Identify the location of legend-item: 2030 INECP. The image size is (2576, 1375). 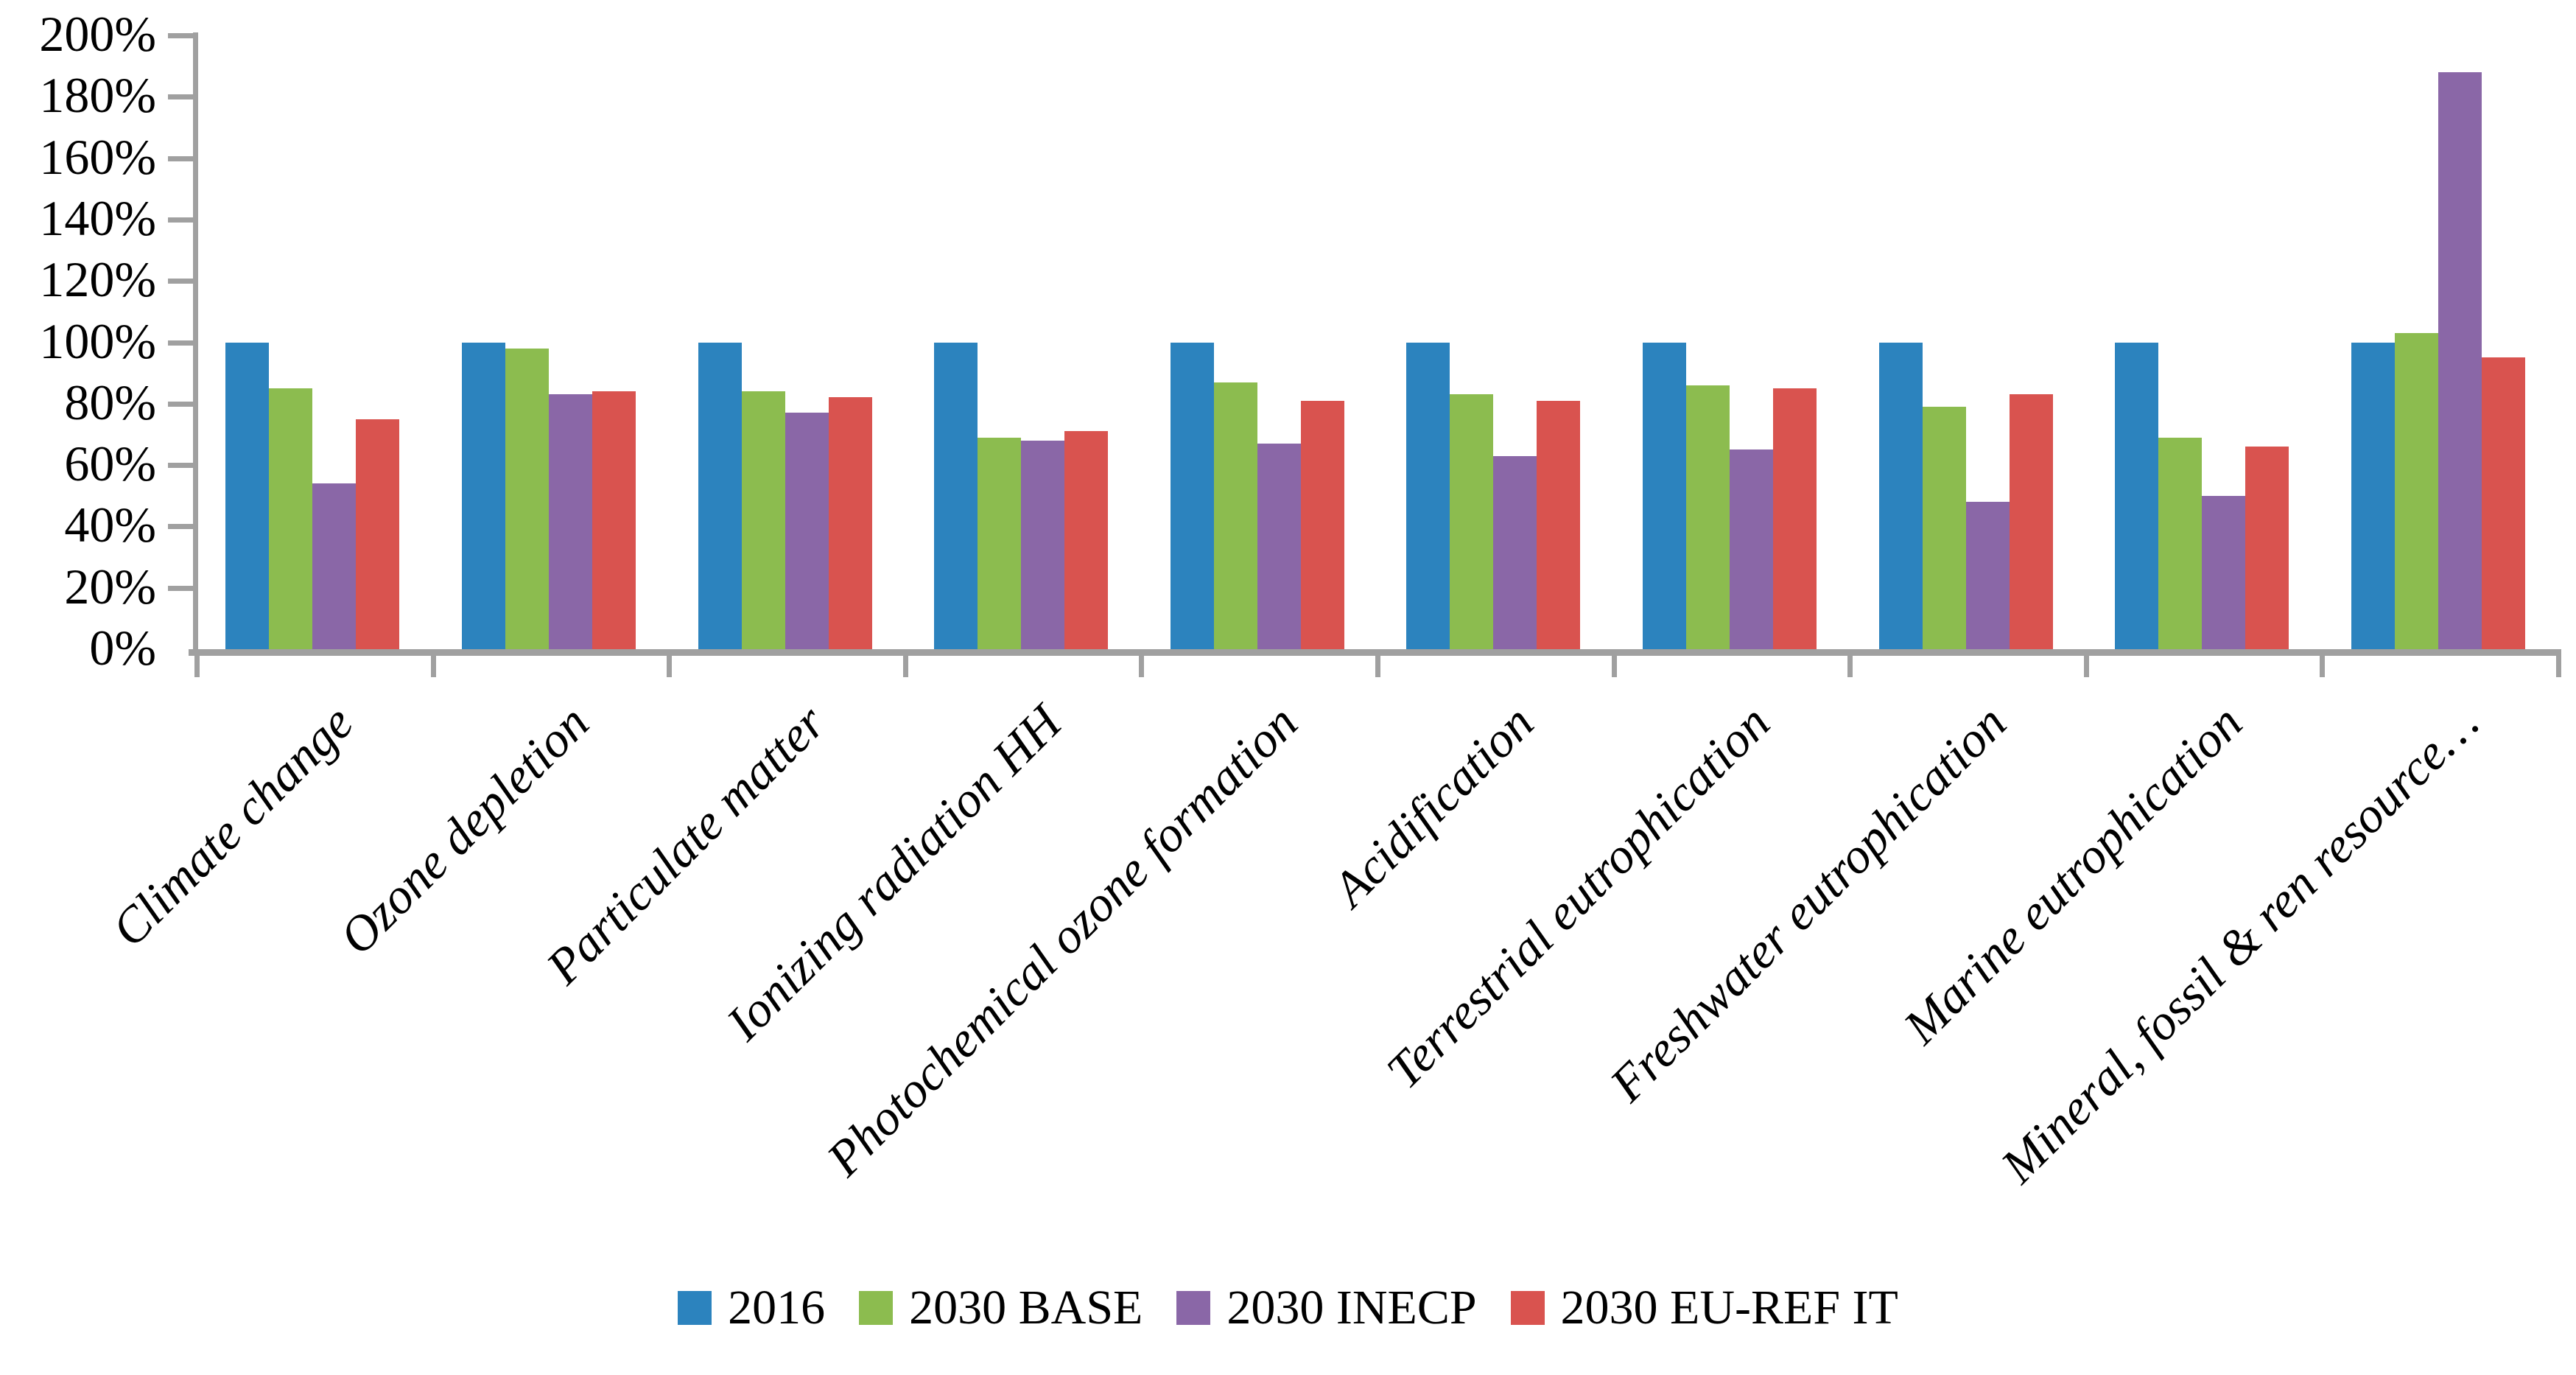
(1326, 1307).